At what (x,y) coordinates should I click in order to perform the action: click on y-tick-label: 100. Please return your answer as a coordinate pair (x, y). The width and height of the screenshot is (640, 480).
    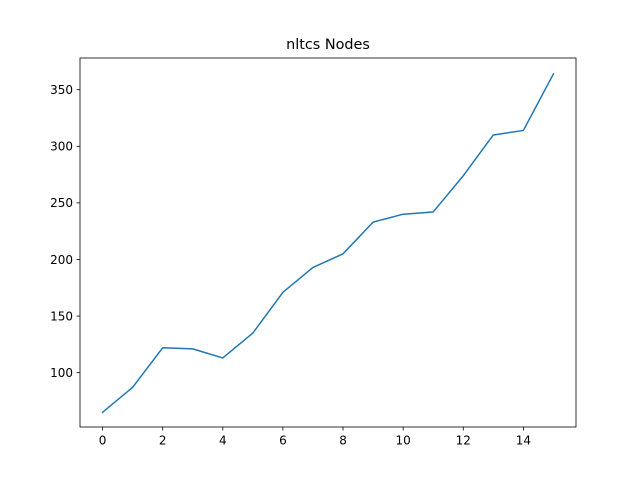
    Looking at the image, I should click on (61, 373).